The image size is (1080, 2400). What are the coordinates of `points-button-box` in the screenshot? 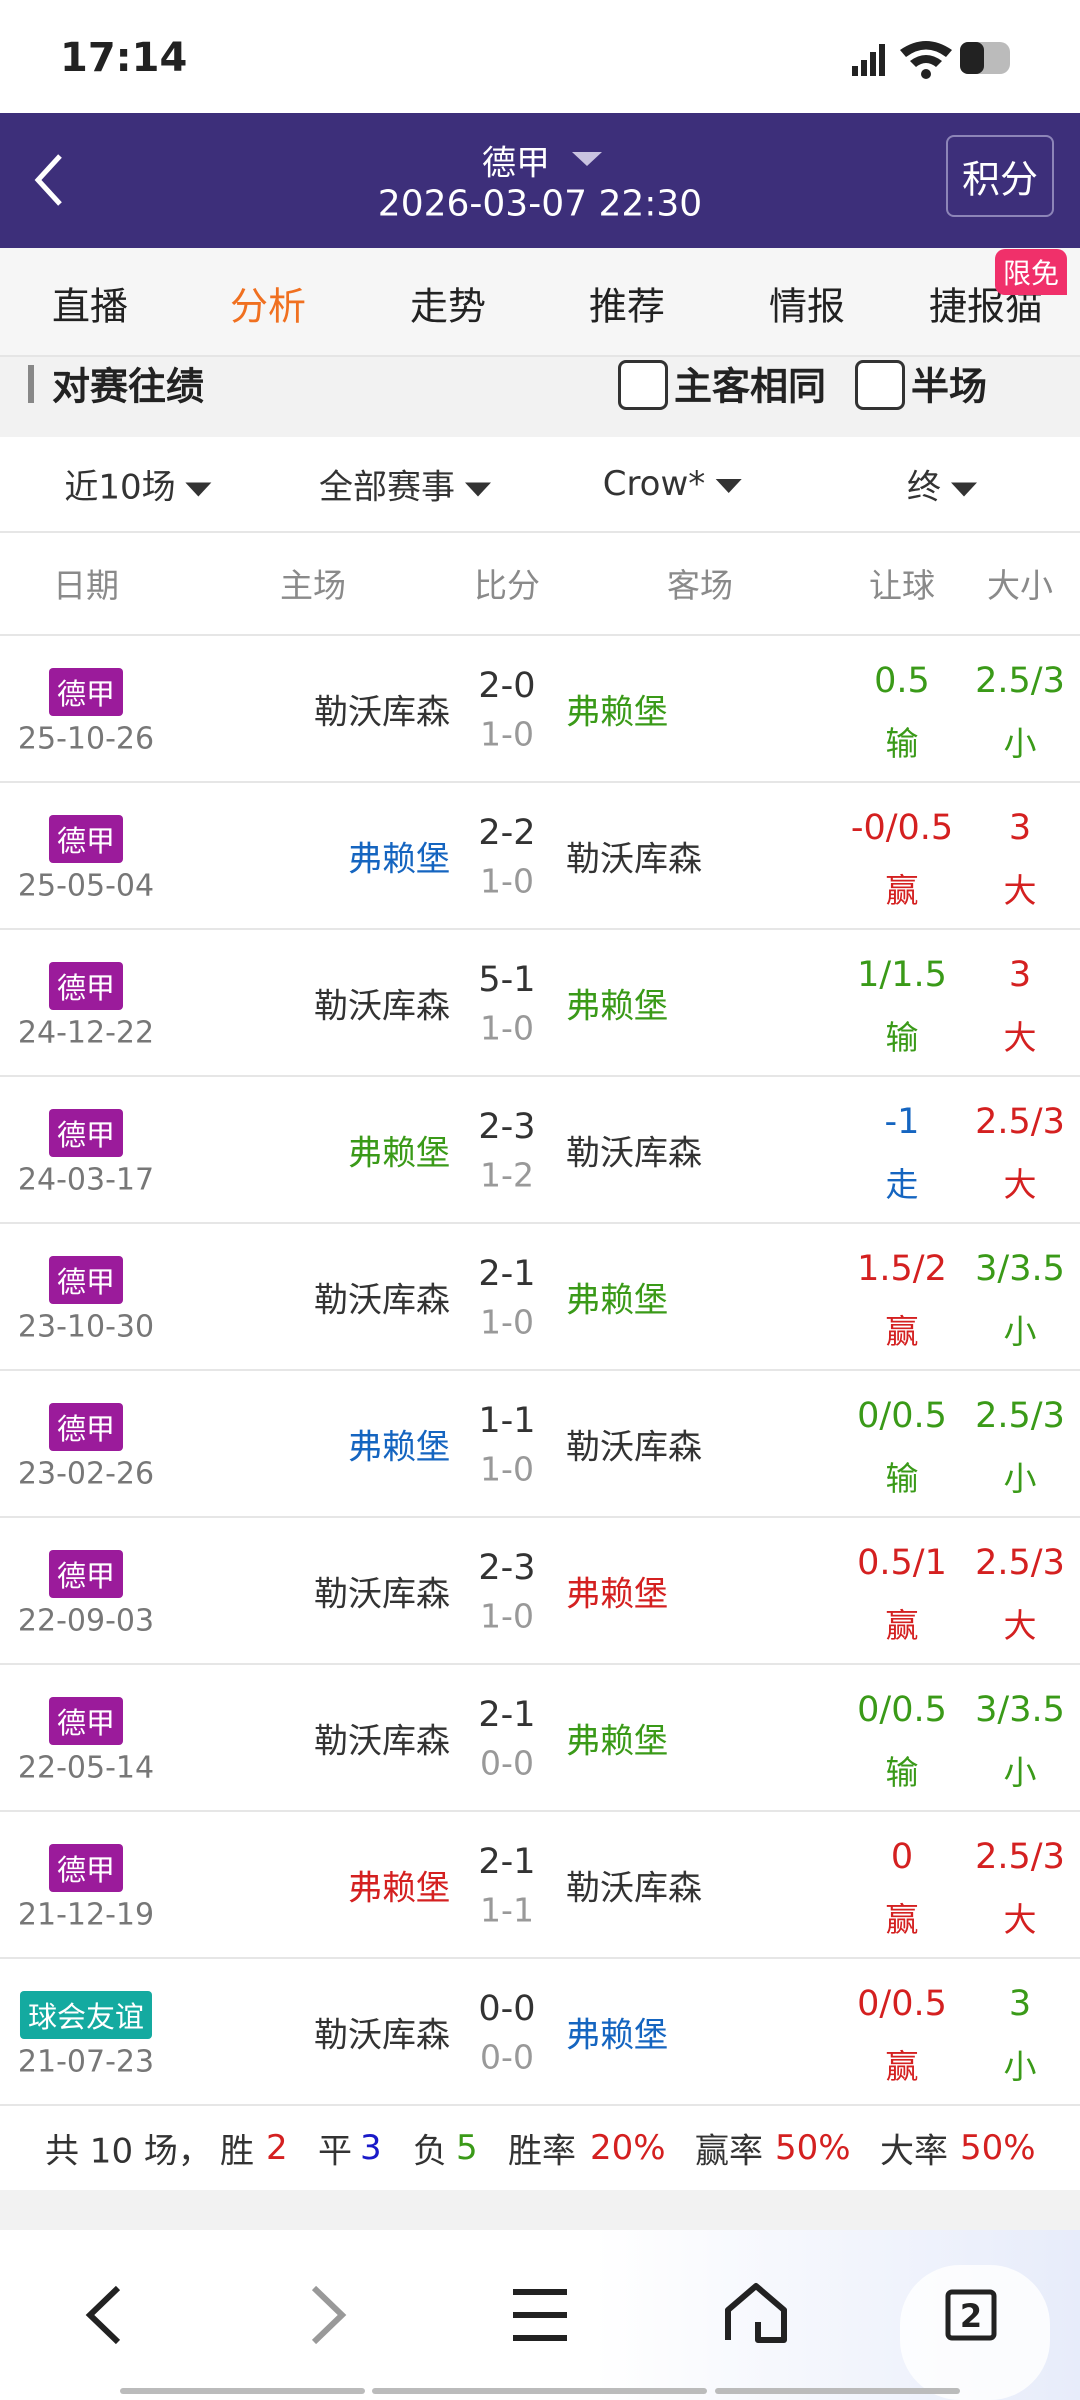 It's located at (1000, 176).